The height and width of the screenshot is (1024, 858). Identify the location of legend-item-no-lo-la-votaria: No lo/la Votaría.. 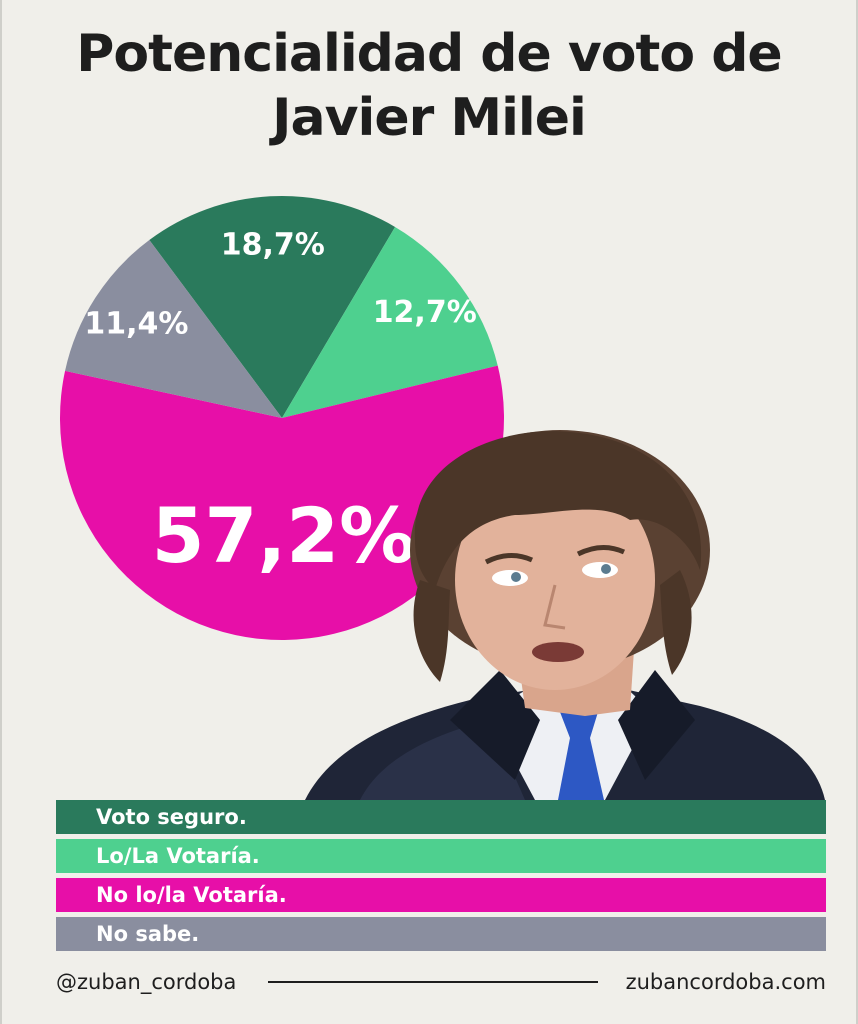
(441, 895).